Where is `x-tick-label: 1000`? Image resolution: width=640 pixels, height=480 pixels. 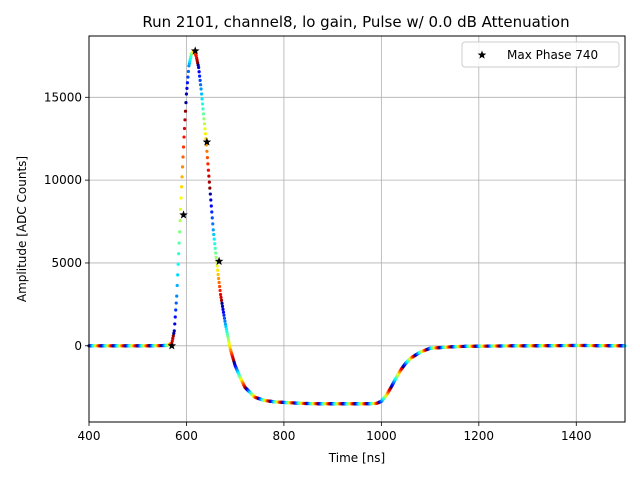 x-tick-label: 1000 is located at coordinates (381, 436).